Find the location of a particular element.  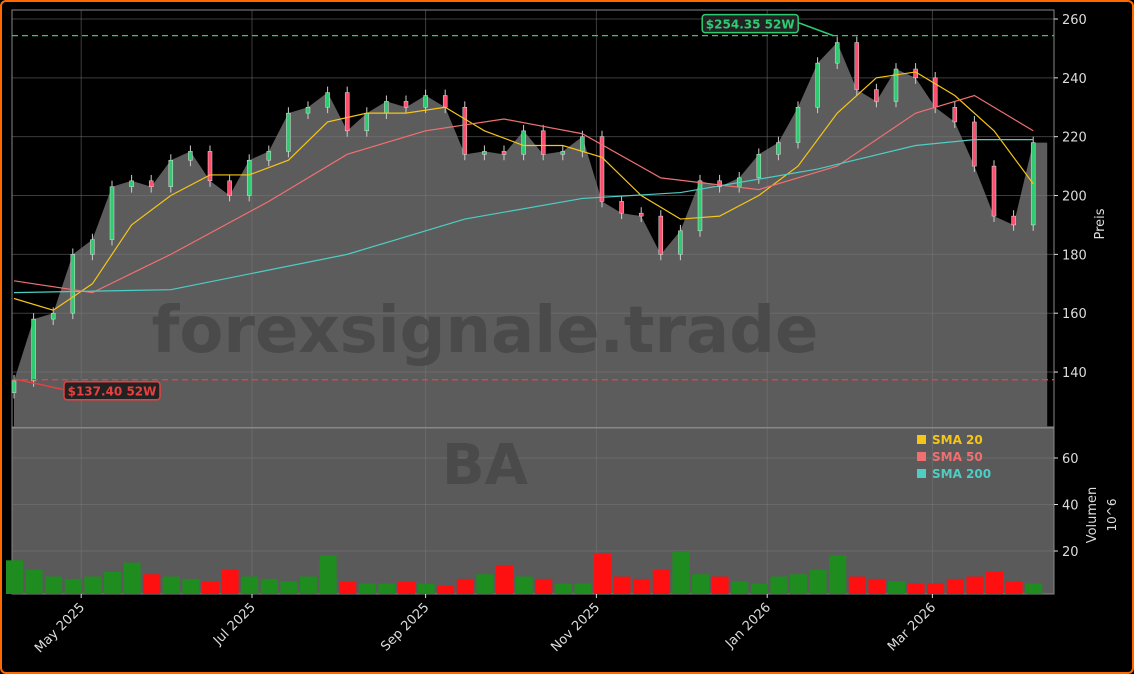

y-tick-label: 220 is located at coordinates (1074, 138).